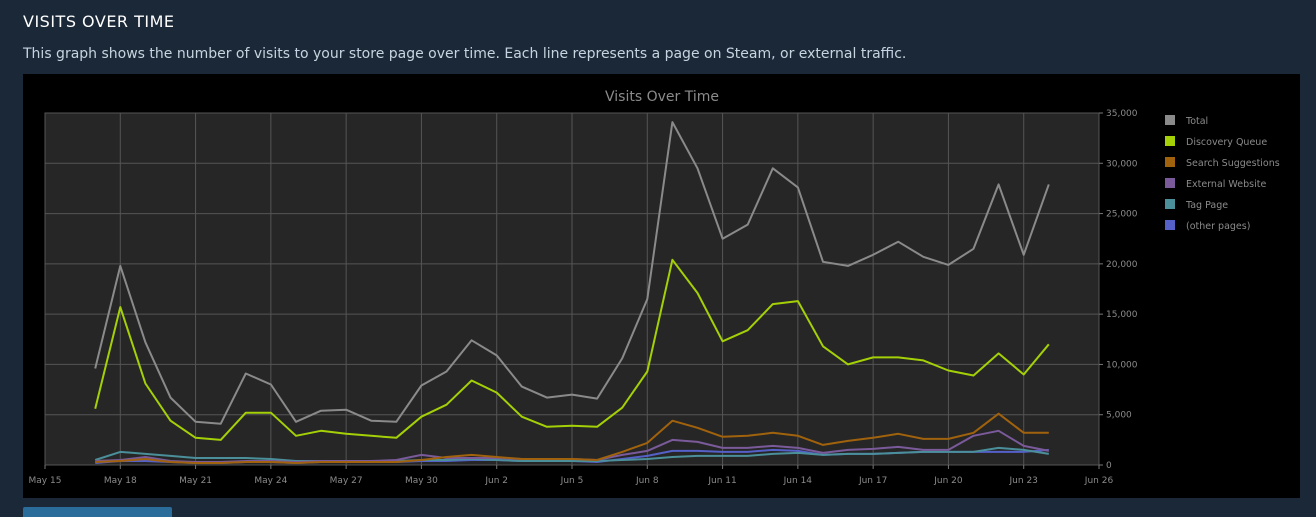 Image resolution: width=1316 pixels, height=517 pixels. What do you see at coordinates (1122, 114) in the screenshot?
I see `y-tick-label: 35,000` at bounding box center [1122, 114].